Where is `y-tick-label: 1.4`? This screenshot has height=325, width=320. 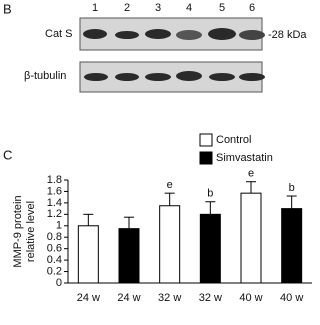
y-tick-label: 1.4 is located at coordinates (54, 203).